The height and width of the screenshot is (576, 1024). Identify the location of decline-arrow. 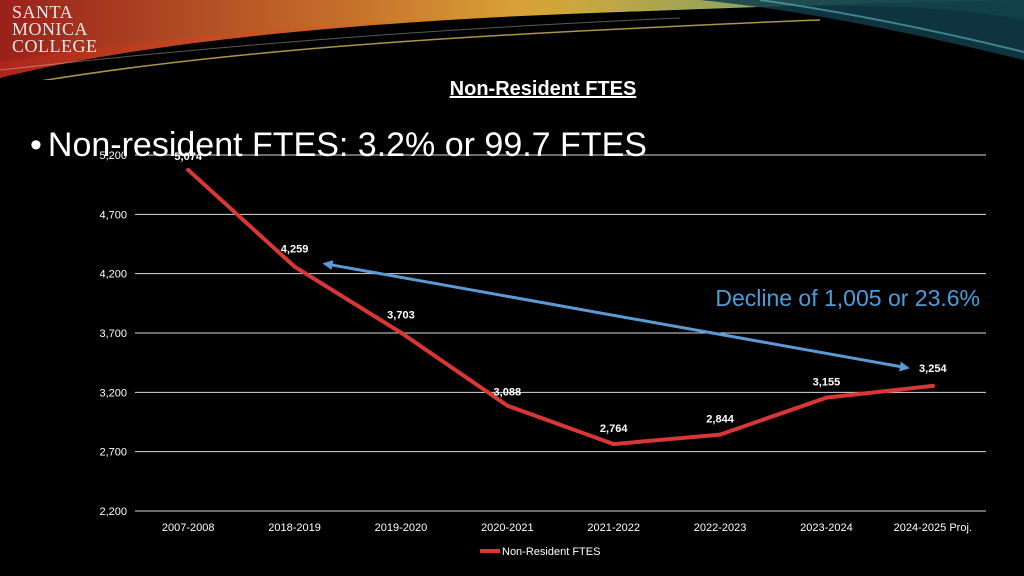
(616, 316).